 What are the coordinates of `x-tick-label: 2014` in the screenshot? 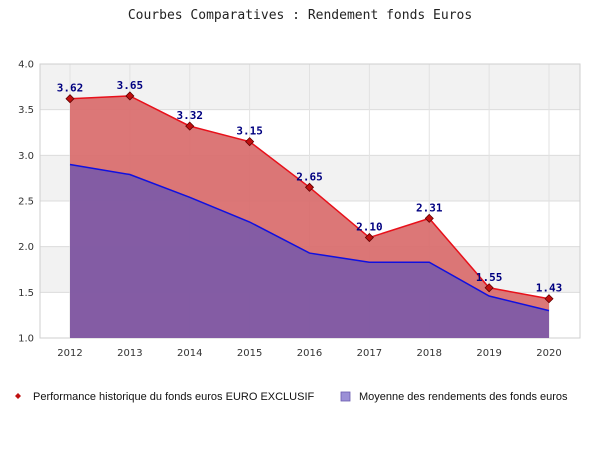 It's located at (189, 353).